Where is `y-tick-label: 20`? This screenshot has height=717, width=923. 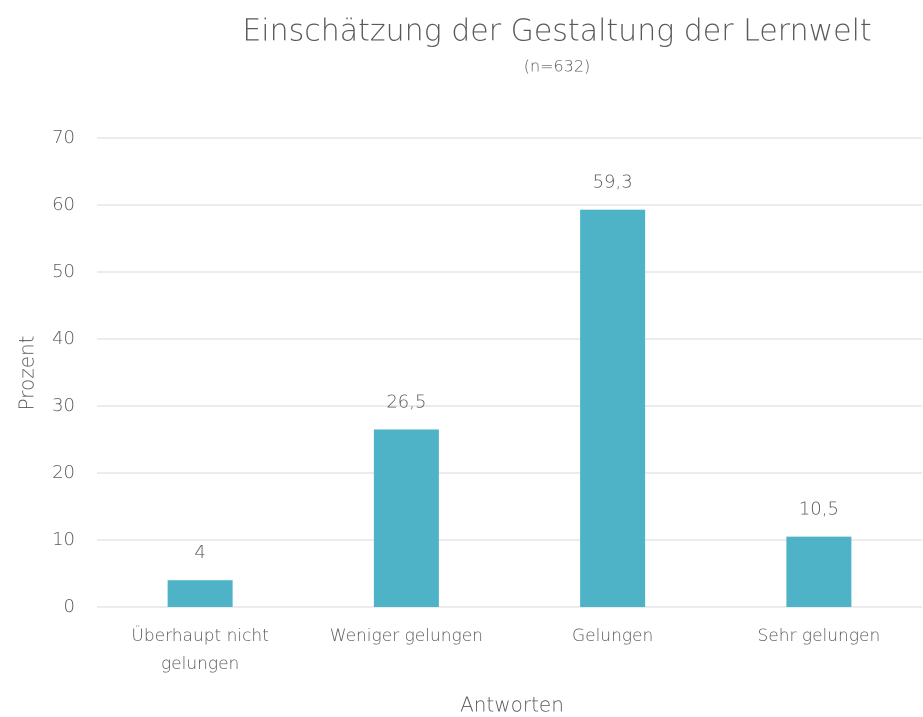 y-tick-label: 20 is located at coordinates (63, 472).